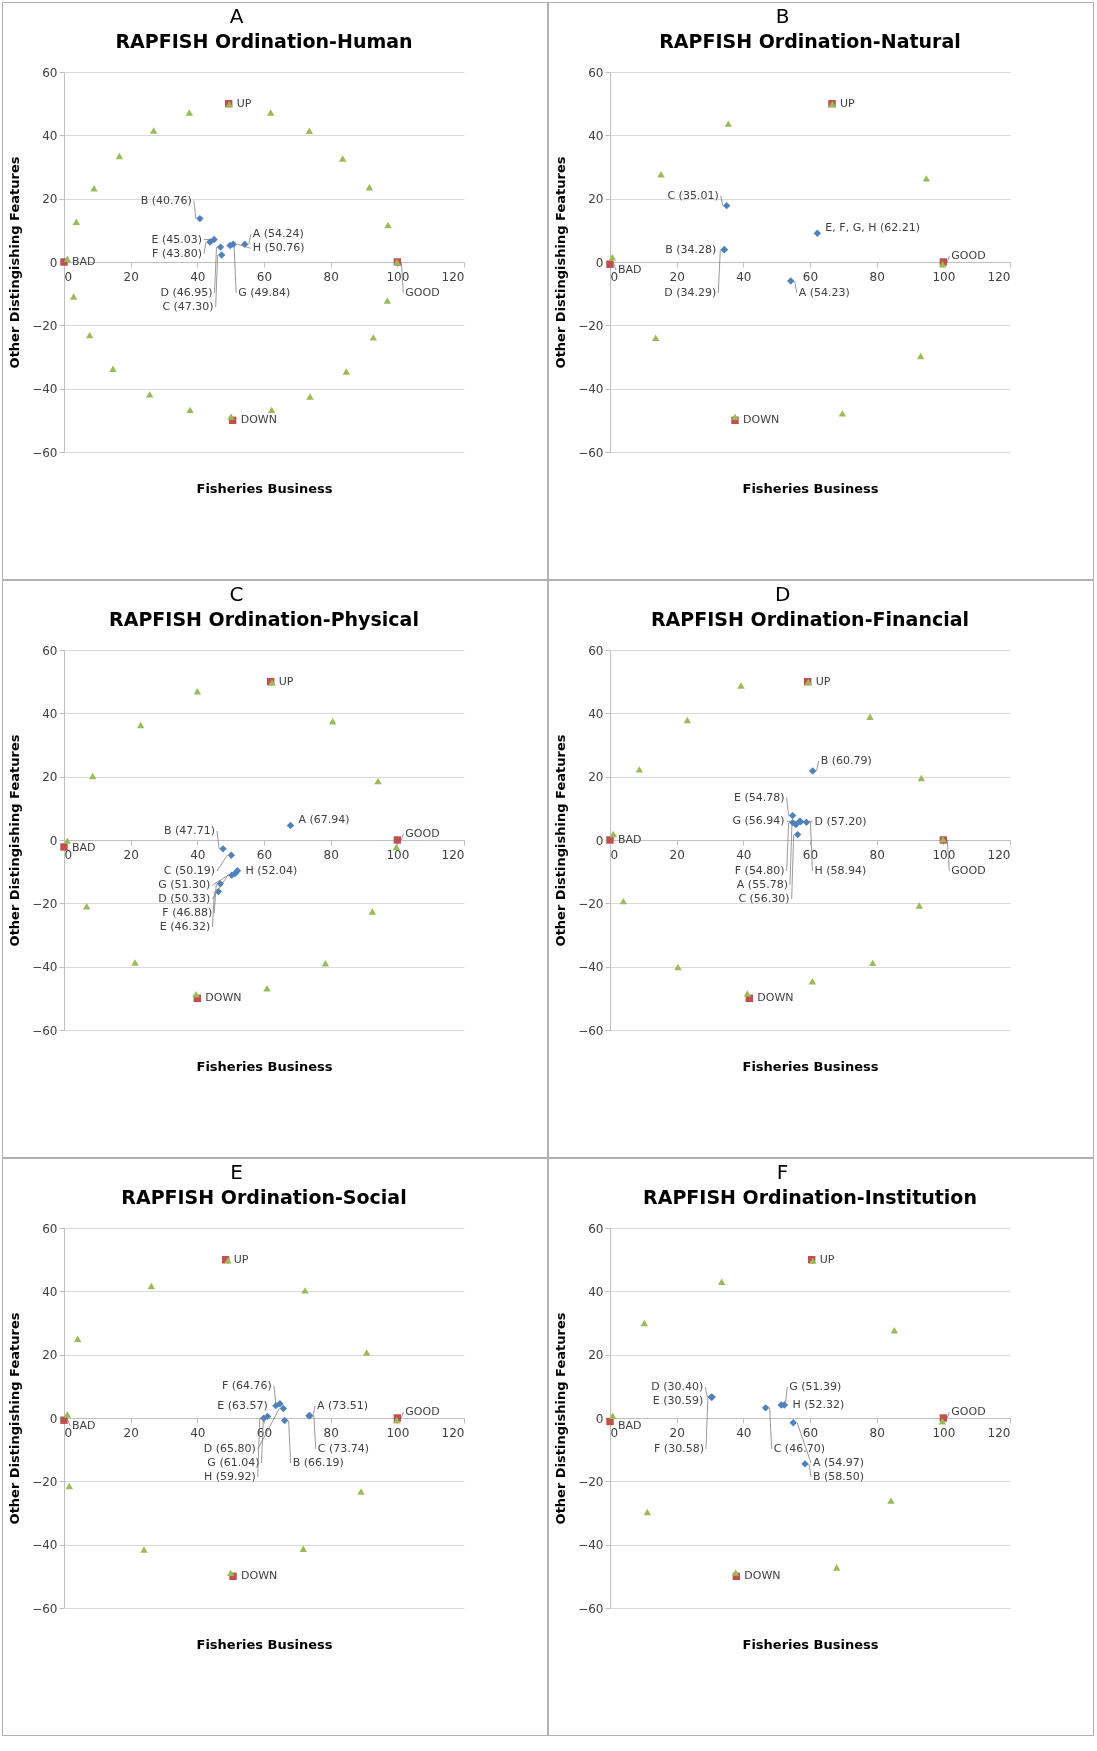 This screenshot has width=1097, height=1751. What do you see at coordinates (782, 16) in the screenshot?
I see `chart-subtitle: B` at bounding box center [782, 16].